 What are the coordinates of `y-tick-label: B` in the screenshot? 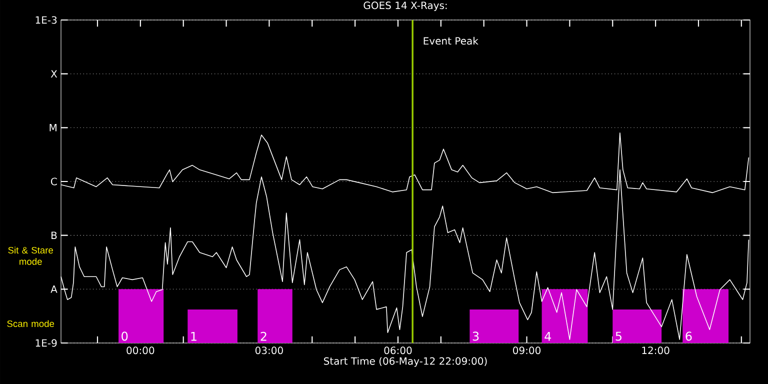 It's located at (54, 235).